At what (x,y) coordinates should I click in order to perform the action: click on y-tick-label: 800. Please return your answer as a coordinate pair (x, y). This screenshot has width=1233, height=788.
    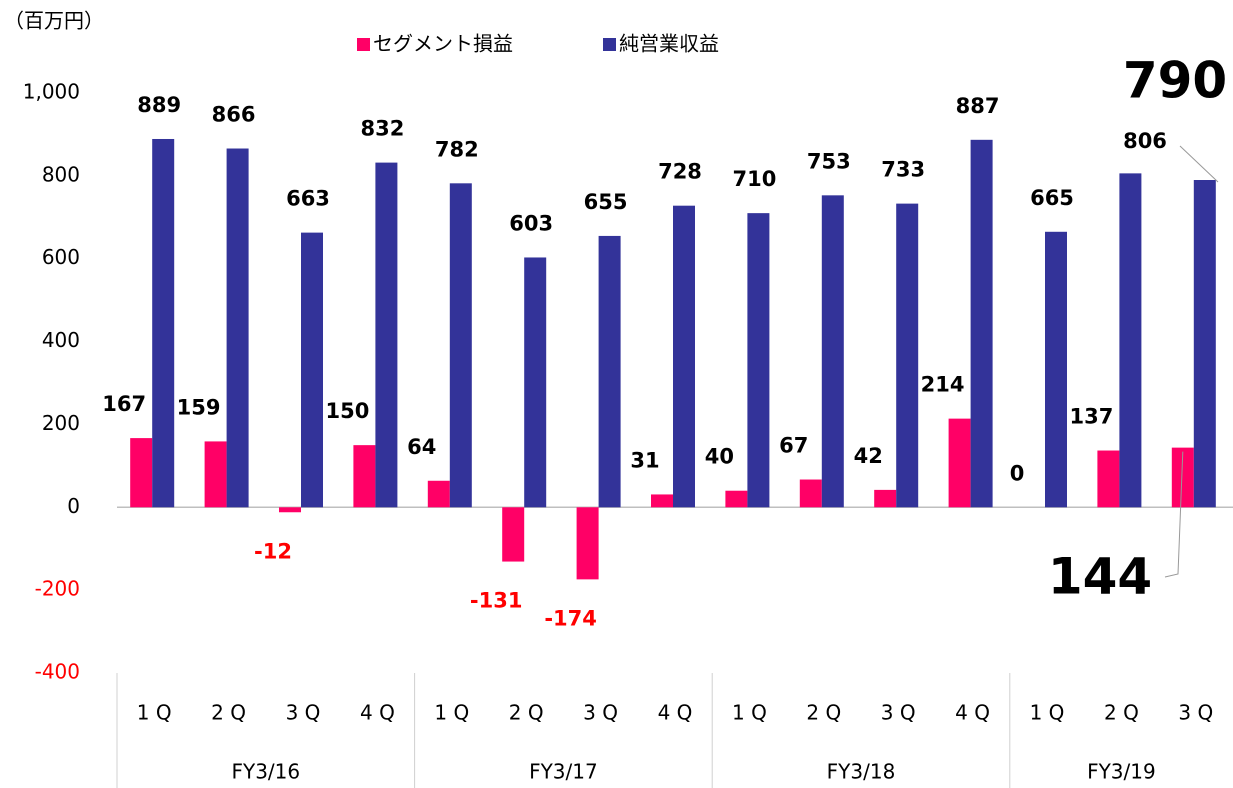
    Looking at the image, I should click on (61, 174).